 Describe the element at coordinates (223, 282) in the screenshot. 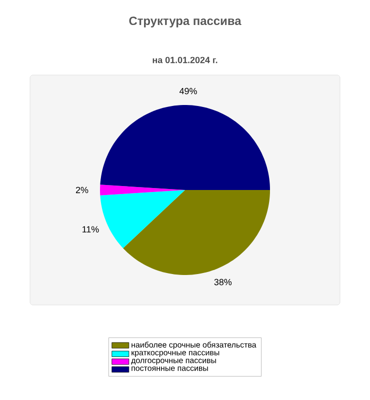

I see `data-label: 38%` at that location.